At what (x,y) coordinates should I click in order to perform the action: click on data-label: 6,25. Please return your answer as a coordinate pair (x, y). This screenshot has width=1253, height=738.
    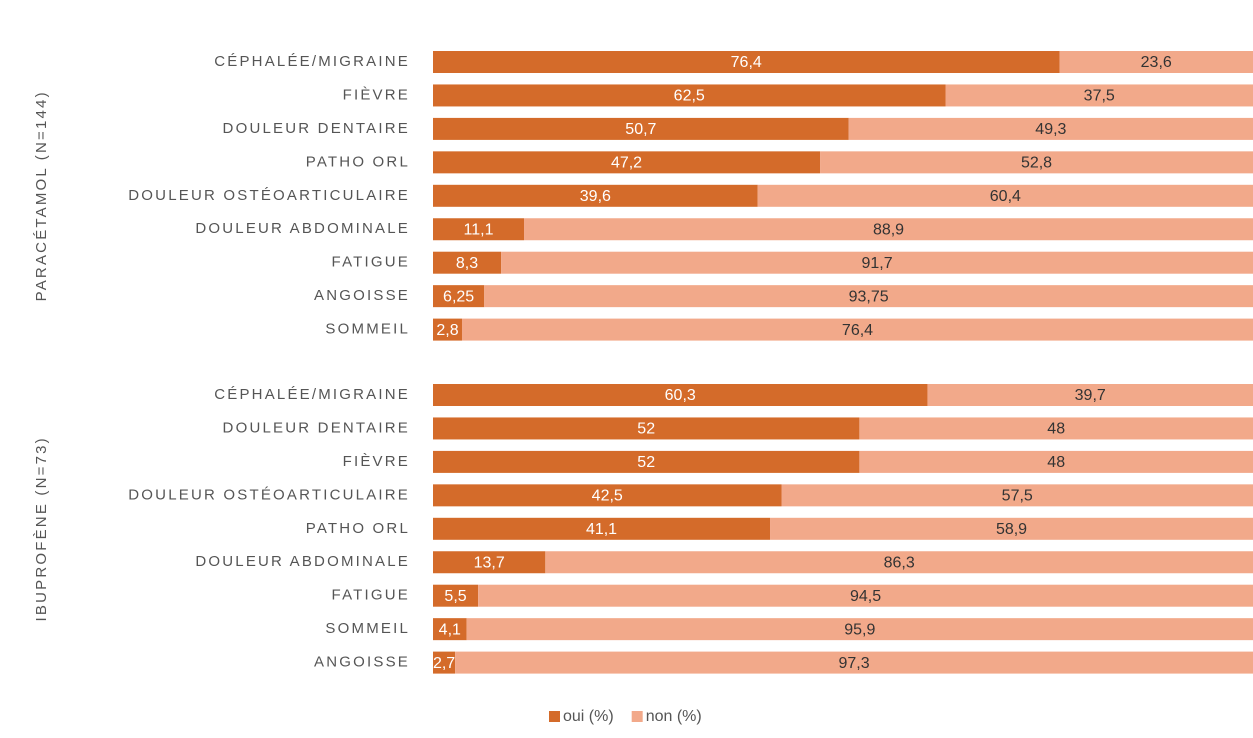
    Looking at the image, I should click on (458, 296).